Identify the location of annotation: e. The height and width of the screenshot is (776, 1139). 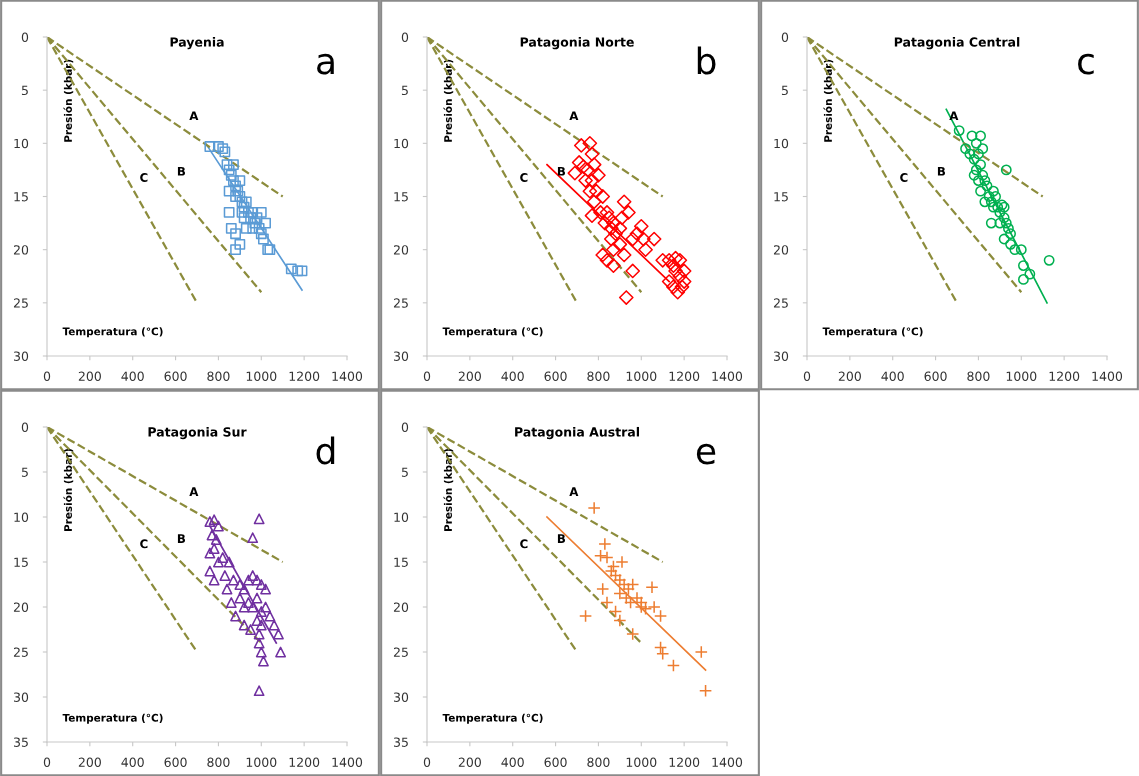
(706, 454).